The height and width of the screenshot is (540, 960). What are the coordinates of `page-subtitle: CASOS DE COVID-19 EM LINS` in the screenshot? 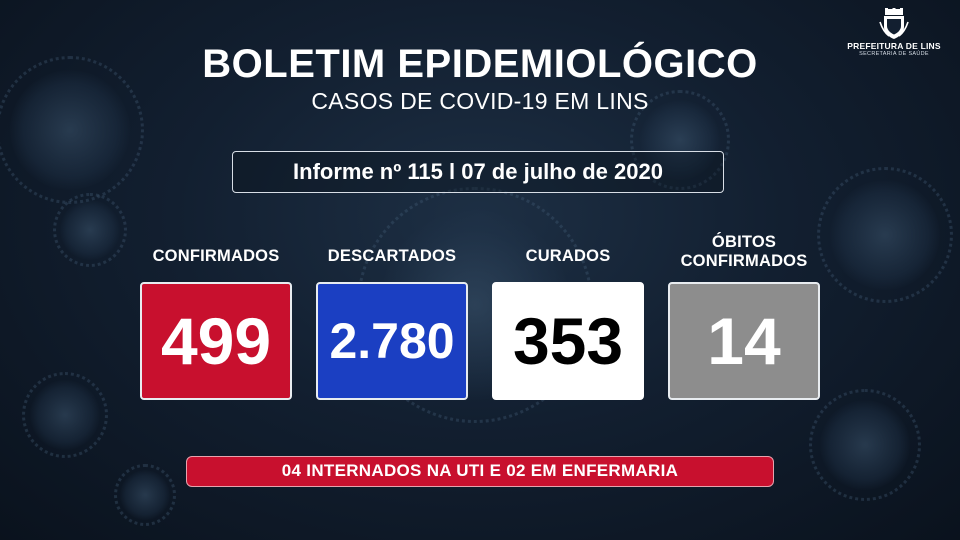 It's located at (480, 101).